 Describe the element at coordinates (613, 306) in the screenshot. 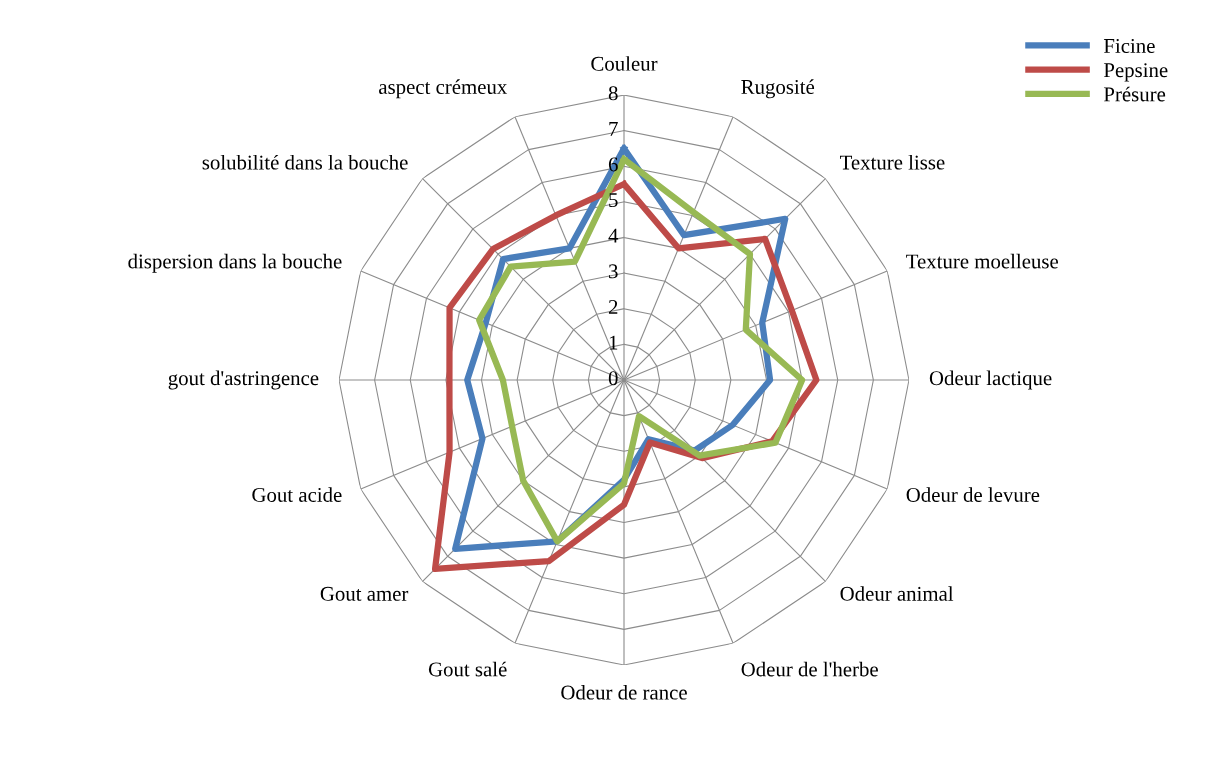

I see `y-tick-label: 2` at that location.